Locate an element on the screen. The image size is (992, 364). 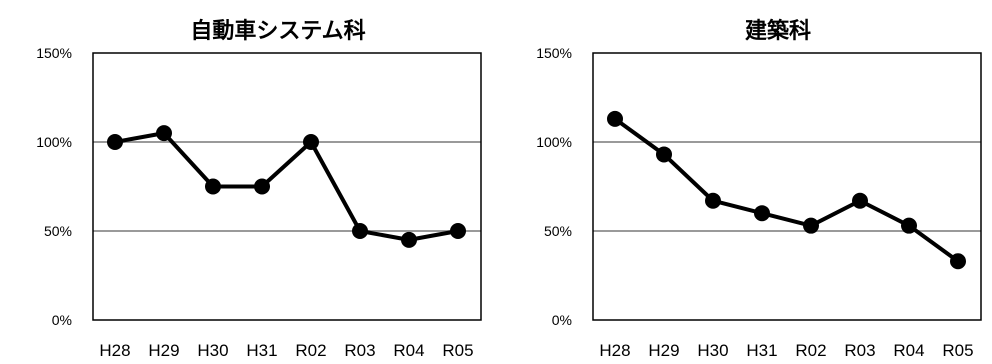
chart-title: 建築科 is located at coordinates (778, 31).